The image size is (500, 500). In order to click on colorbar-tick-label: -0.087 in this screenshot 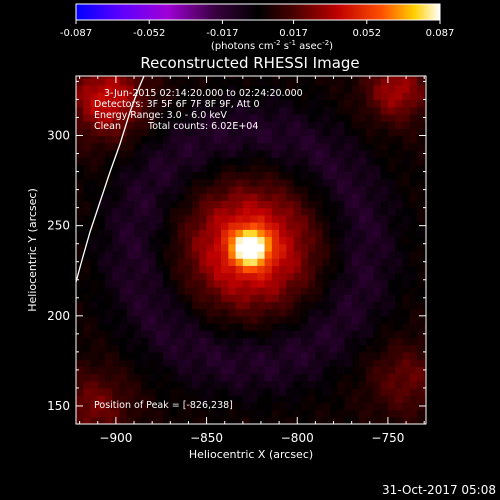, I will do `click(76, 33)`.